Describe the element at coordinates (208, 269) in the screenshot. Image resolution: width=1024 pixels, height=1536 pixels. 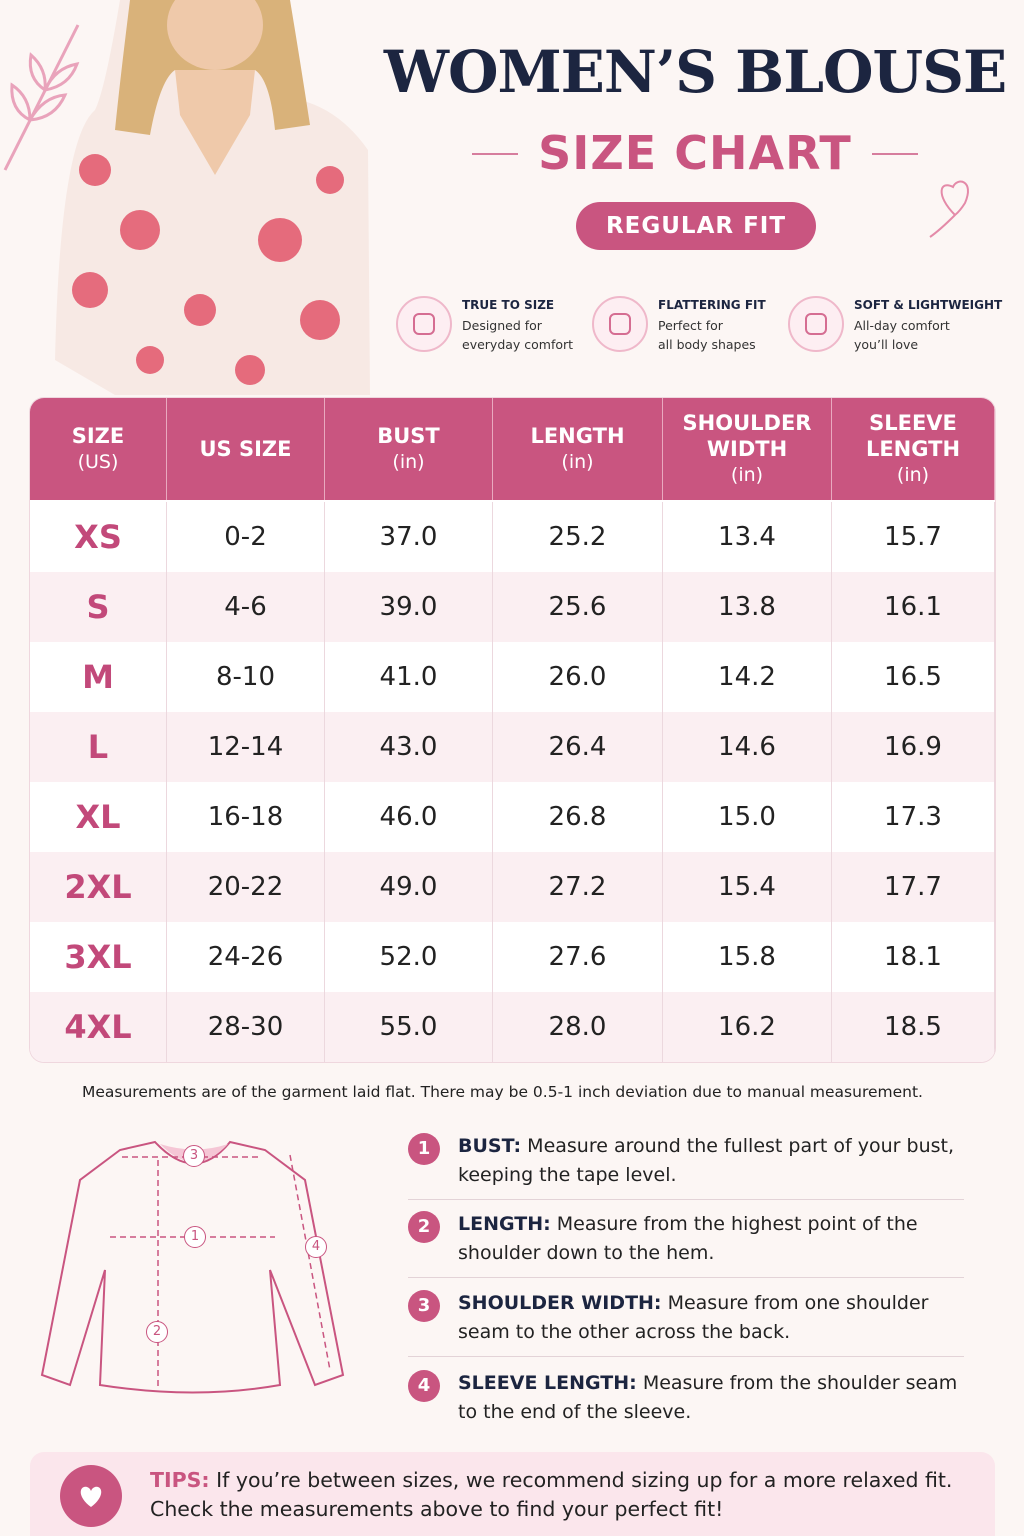
I see `floral-print` at that location.